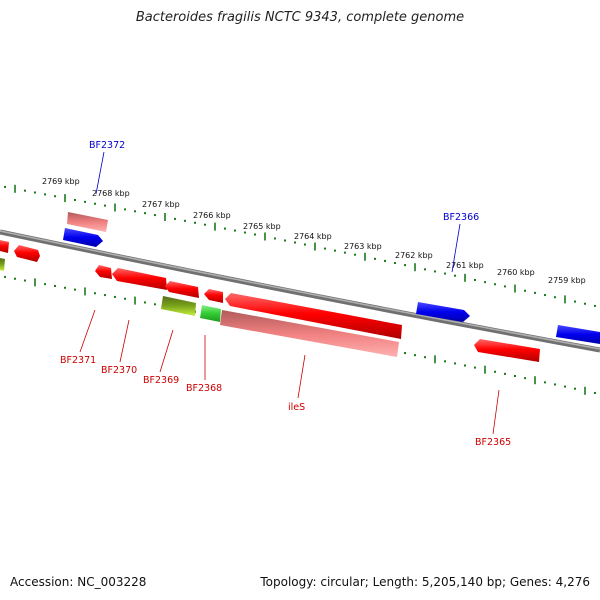  I want to click on gene-olive-edge, so click(2, 264).